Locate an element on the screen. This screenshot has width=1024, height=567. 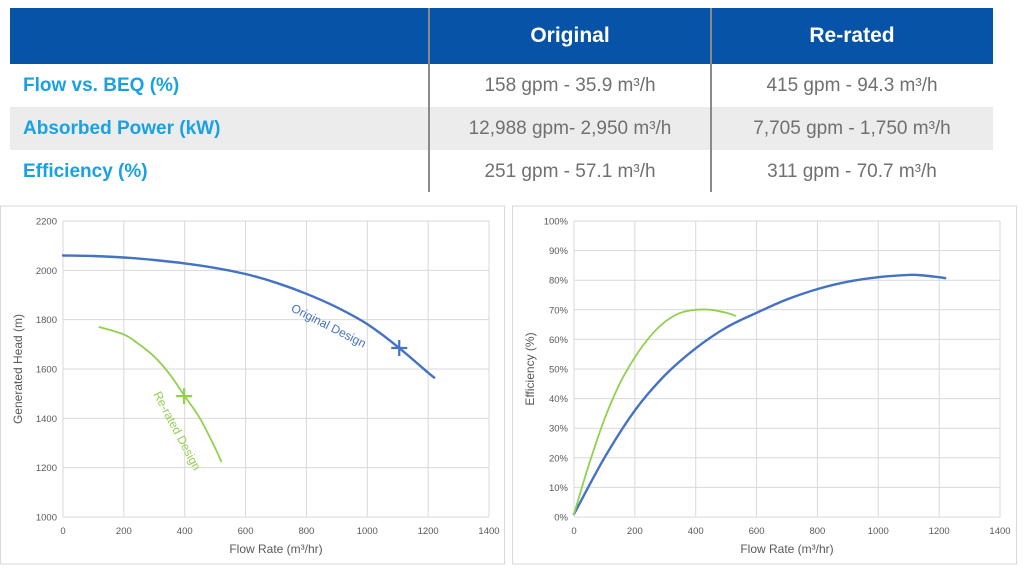
y-tick-label: 100% is located at coordinates (556, 222).